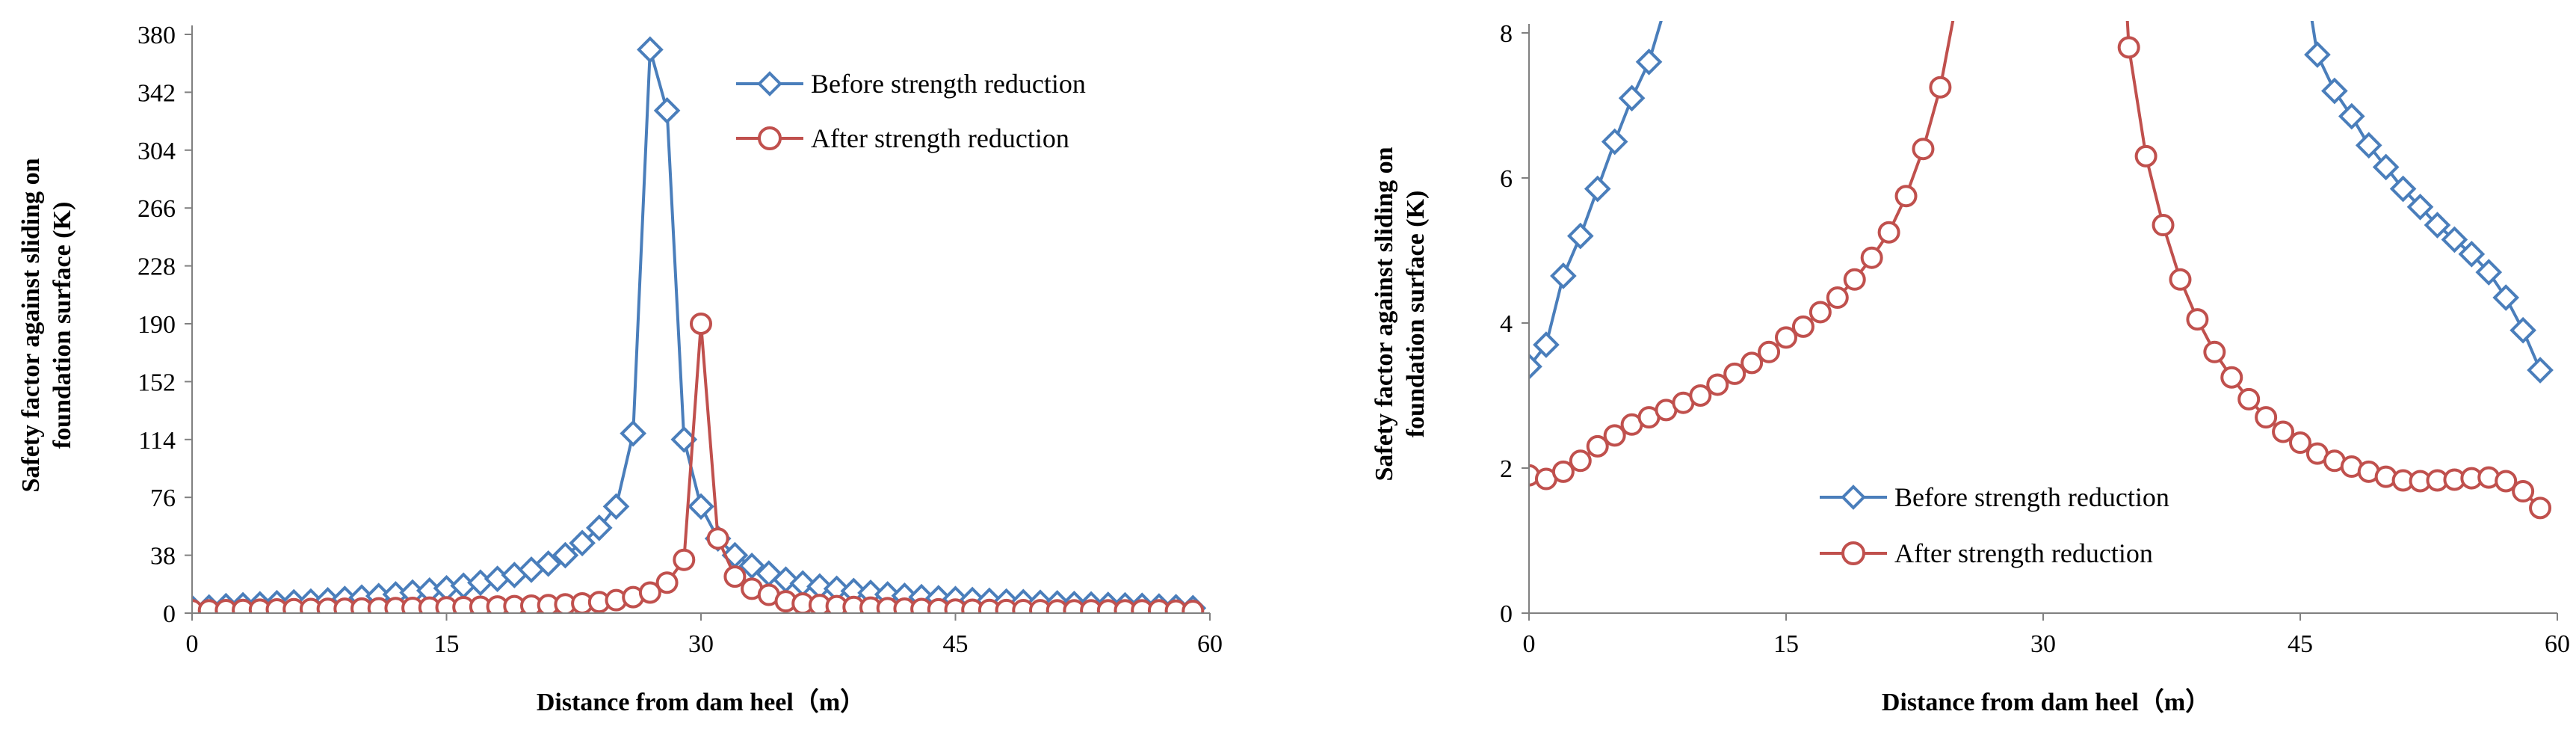 Image resolution: width=2576 pixels, height=735 pixels. Describe the element at coordinates (157, 93) in the screenshot. I see `left-y-tick-label: 342` at that location.